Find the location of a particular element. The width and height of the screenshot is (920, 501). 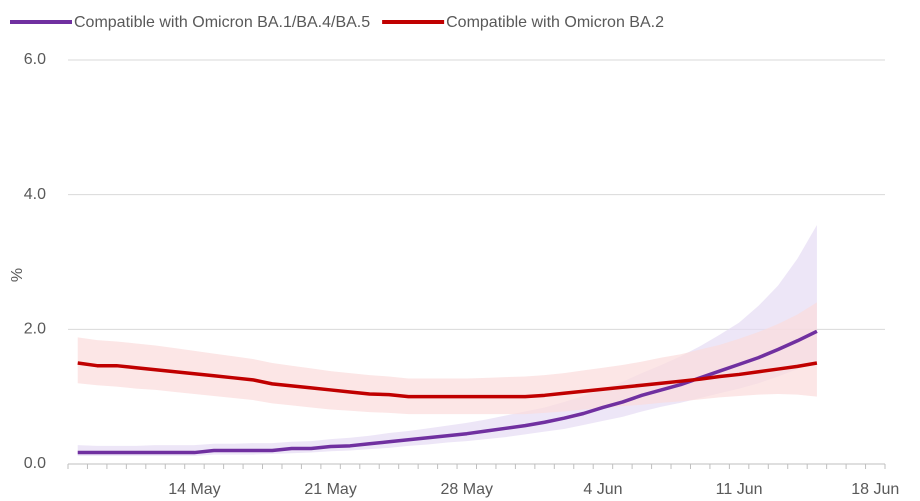

y-axis-label: % is located at coordinates (17, 275).